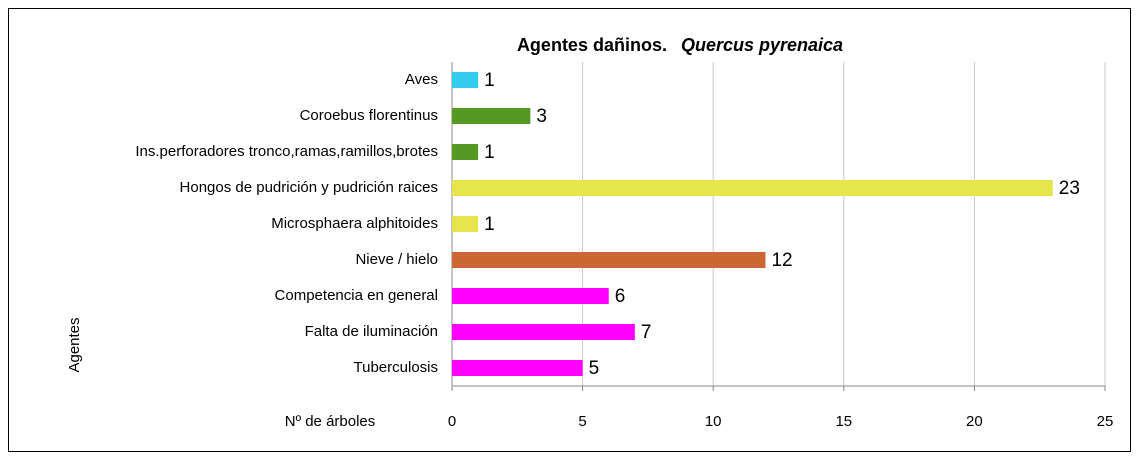 Image resolution: width=1139 pixels, height=459 pixels. I want to click on x-tick-label: 5, so click(582, 421).